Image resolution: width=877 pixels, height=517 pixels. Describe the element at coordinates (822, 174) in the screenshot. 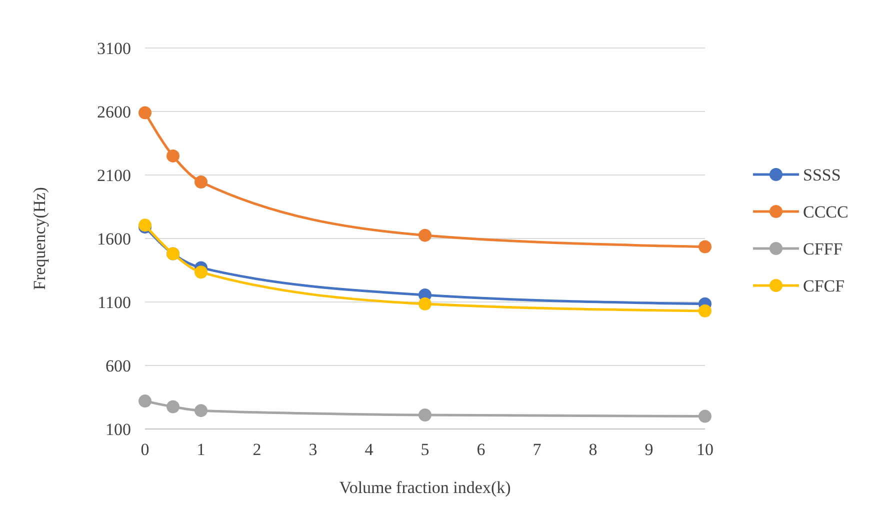

I see `legend-label: SSSS` at that location.